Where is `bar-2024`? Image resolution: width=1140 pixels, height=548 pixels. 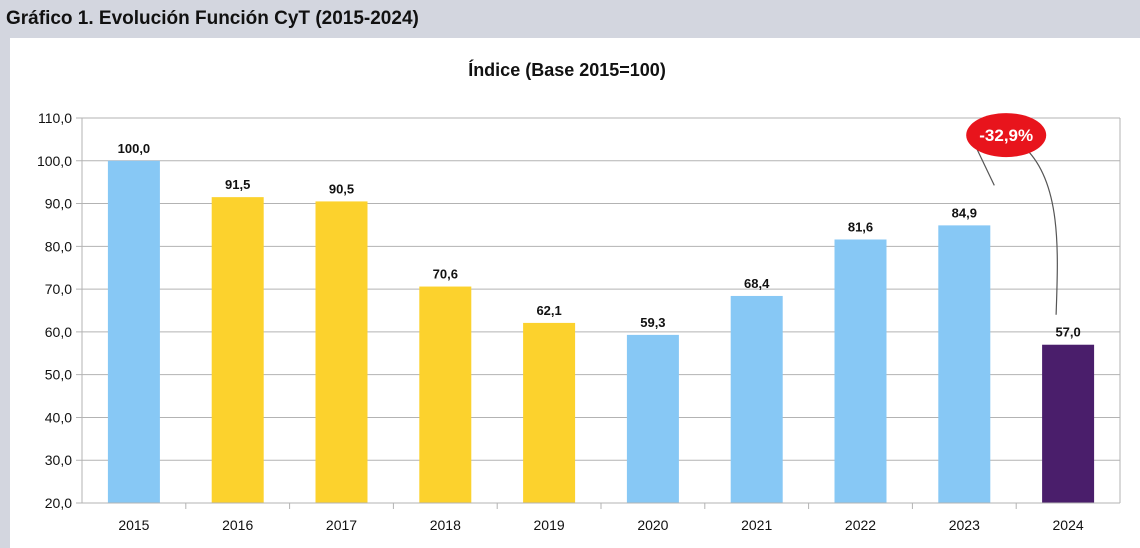
bar-2024 is located at coordinates (1068, 423).